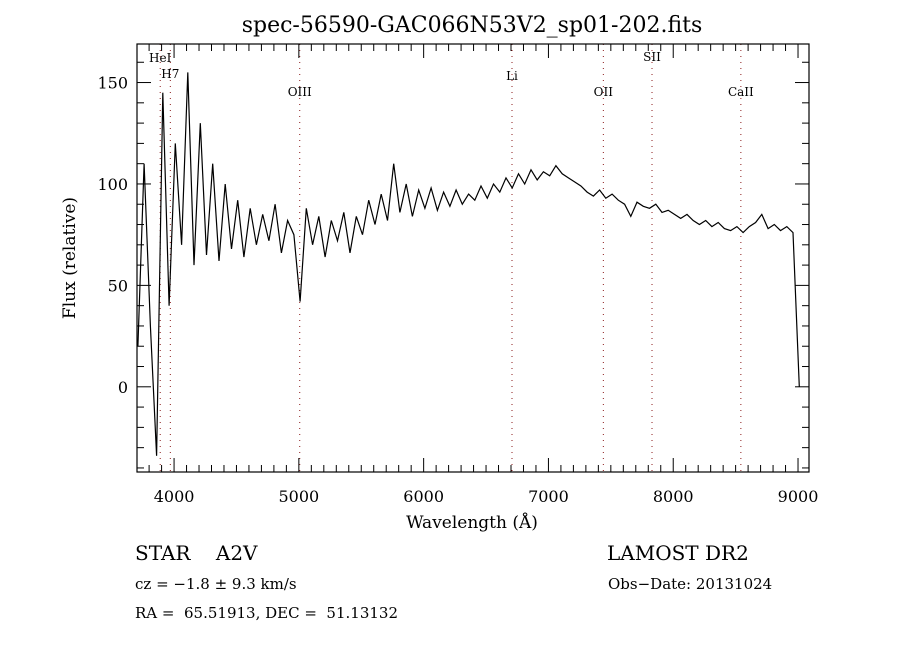 The width and height of the screenshot is (900, 650). I want to click on line-marker-label: HeI, so click(160, 58).